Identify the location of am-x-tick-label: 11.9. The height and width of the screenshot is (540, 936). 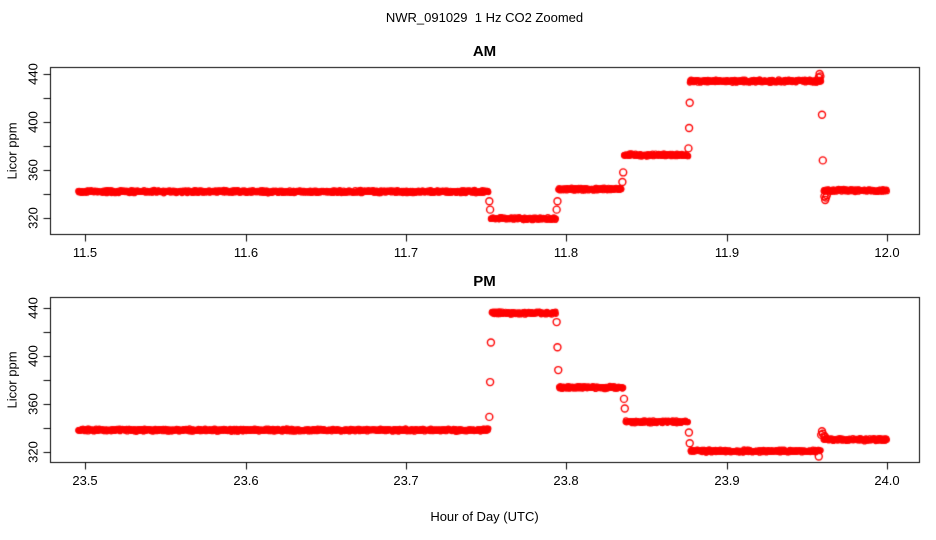
(727, 252).